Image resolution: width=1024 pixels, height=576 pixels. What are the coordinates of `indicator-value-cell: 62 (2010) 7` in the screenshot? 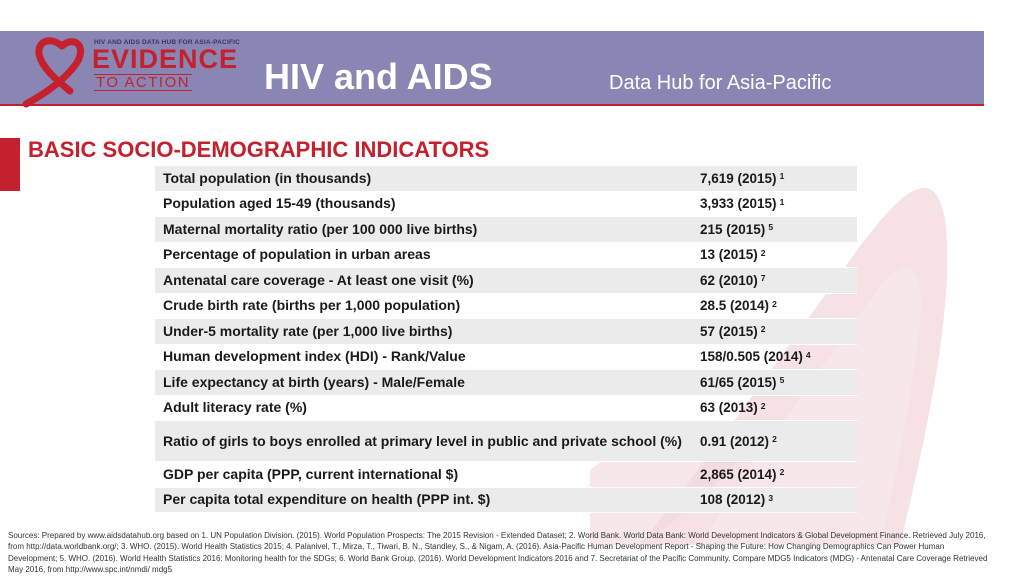 It's located at (774, 280).